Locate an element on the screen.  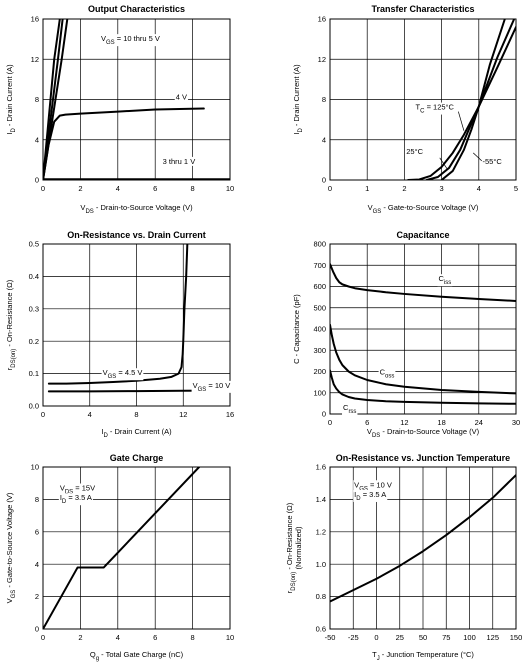
series-annotation: 25°C is located at coordinates (426, 158).